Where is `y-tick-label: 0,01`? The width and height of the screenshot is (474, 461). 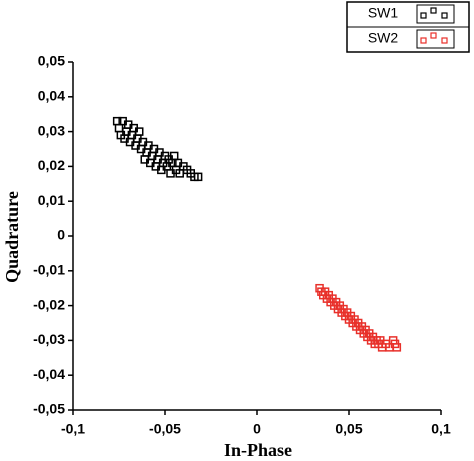 y-tick-label: 0,01 is located at coordinates (51, 200).